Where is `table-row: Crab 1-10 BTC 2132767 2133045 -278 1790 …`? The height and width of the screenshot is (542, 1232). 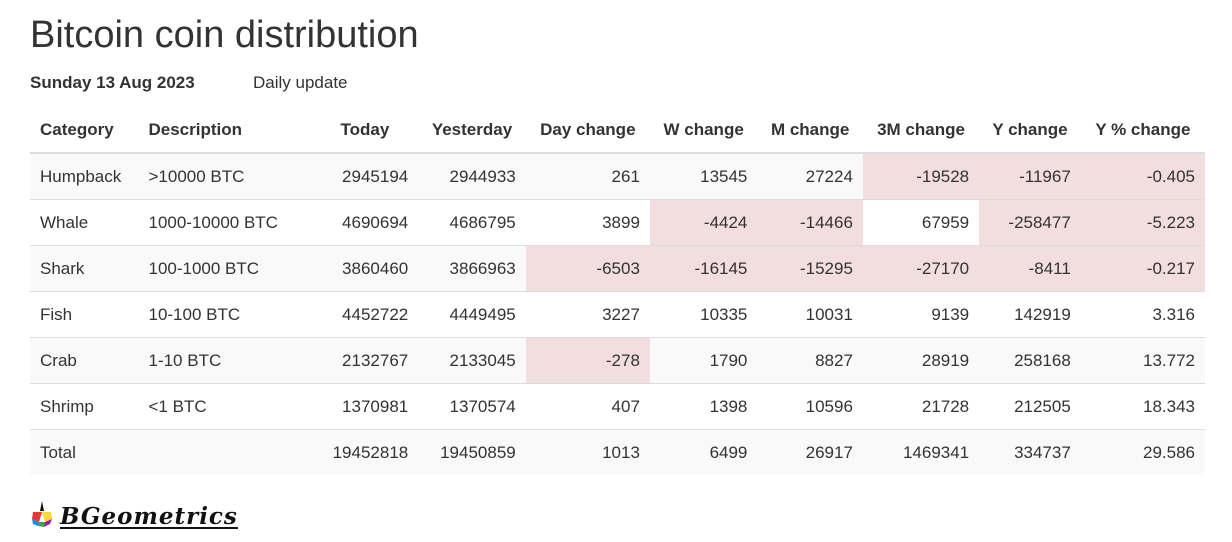 table-row: Crab 1-10 BTC 2132767 2133045 -278 1790 … is located at coordinates (617, 360).